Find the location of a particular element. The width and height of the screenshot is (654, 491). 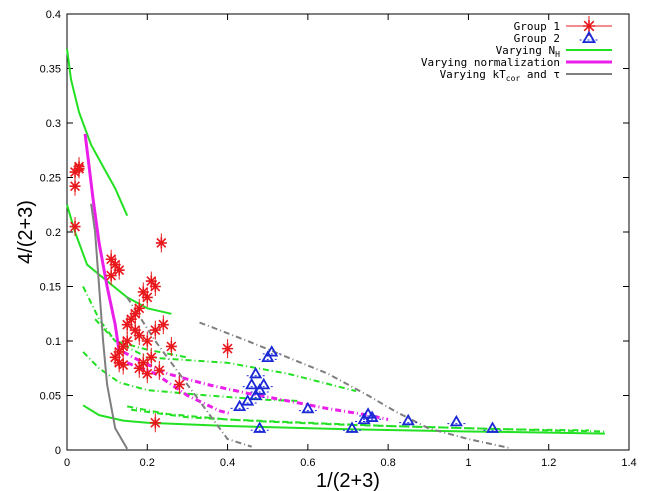

legend-triangle is located at coordinates (589, 37).